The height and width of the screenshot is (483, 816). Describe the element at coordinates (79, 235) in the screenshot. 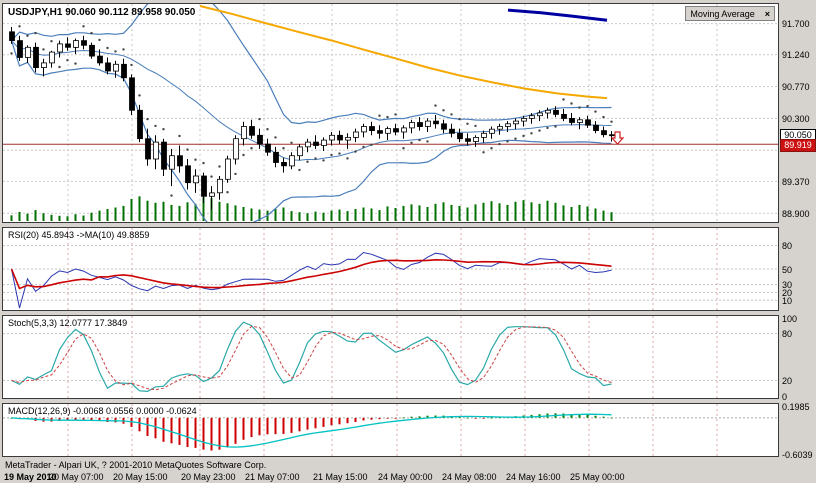

I see `rsi-title: RSI(20) 45.8943 ->MA(10) 49.8859` at that location.